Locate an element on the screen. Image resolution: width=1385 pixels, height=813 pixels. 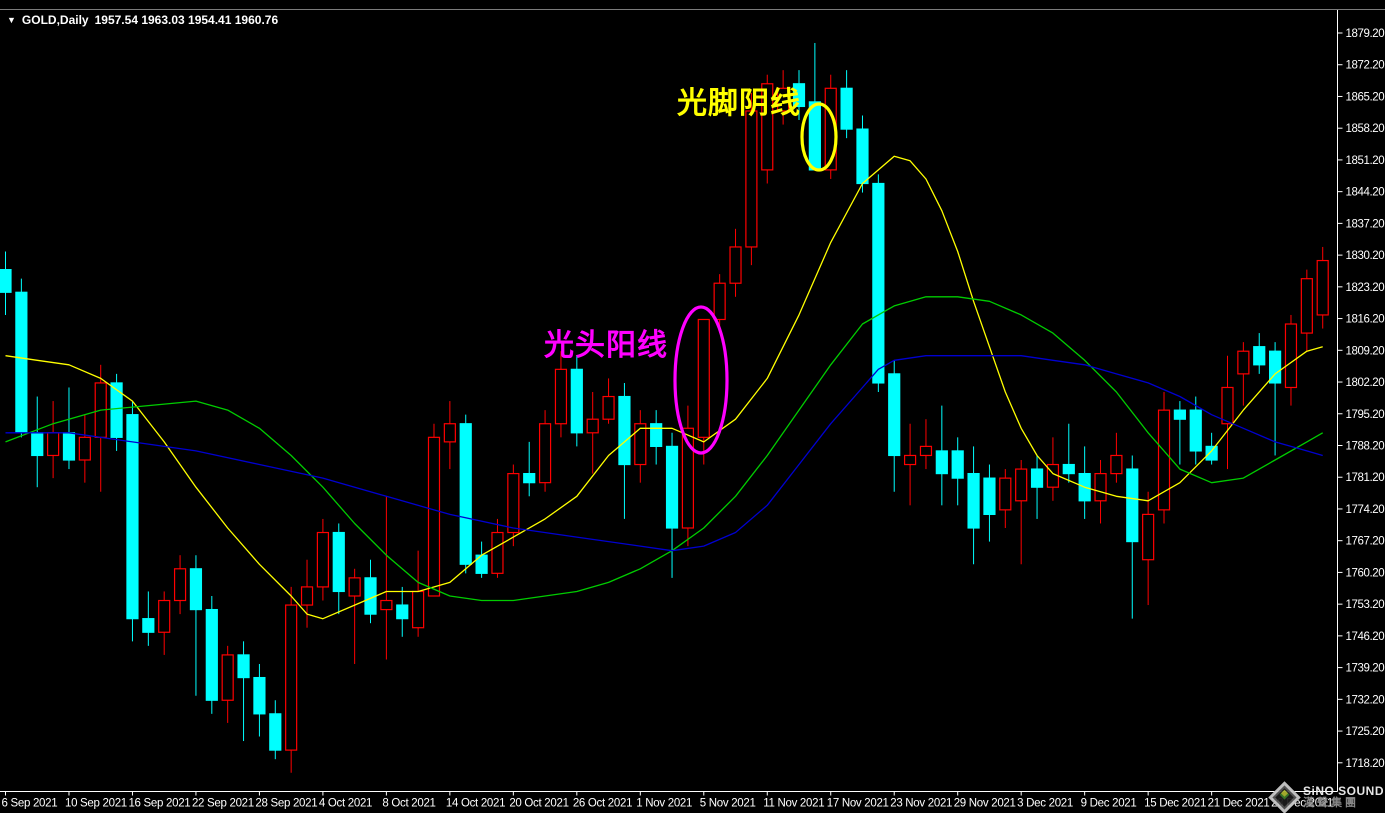
symbol-dropdown-icon: ▼ is located at coordinates (11, 20).